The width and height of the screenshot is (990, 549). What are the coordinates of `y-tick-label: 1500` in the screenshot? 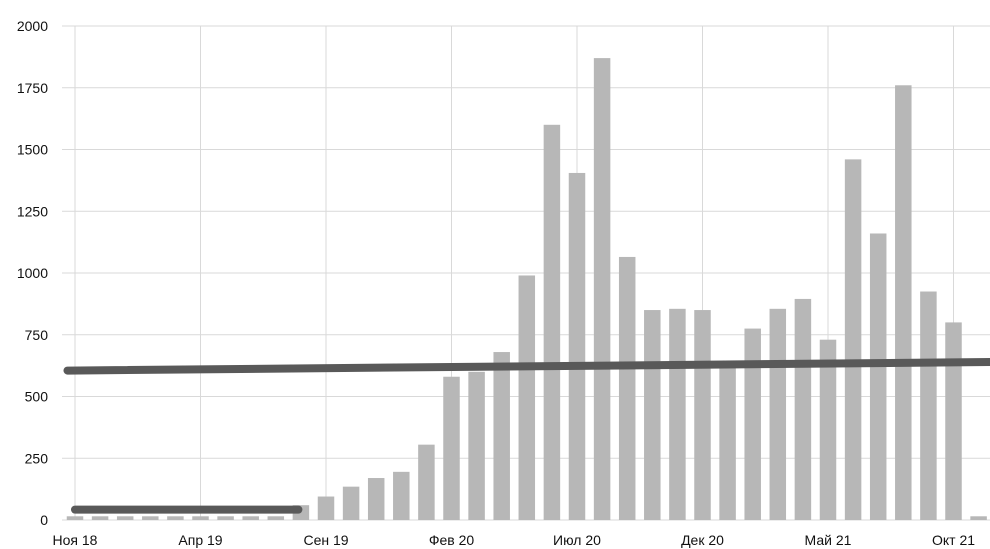 It's located at (32, 150).